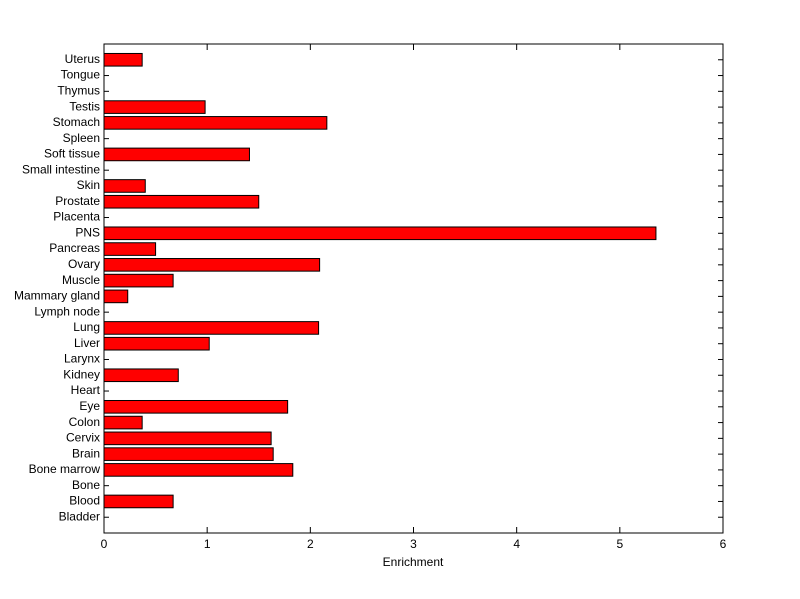  I want to click on x-tick-label: 3, so click(413, 544).